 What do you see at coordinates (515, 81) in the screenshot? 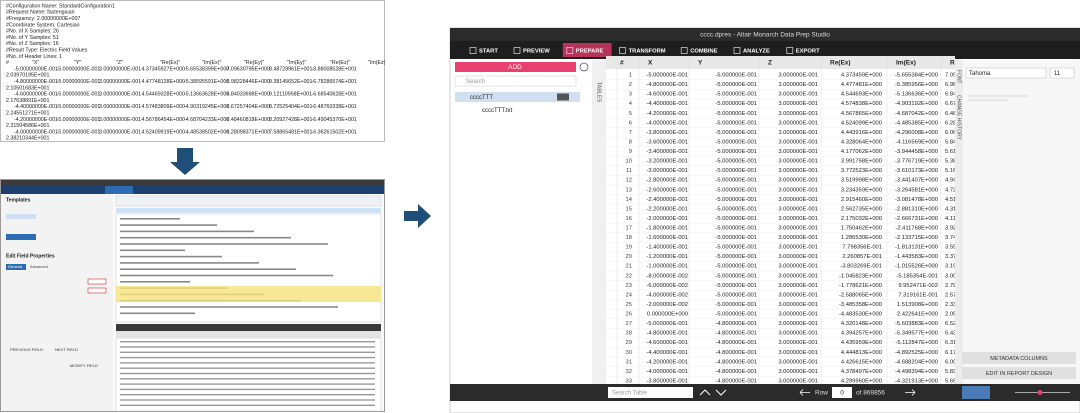
I see `search-box` at bounding box center [515, 81].